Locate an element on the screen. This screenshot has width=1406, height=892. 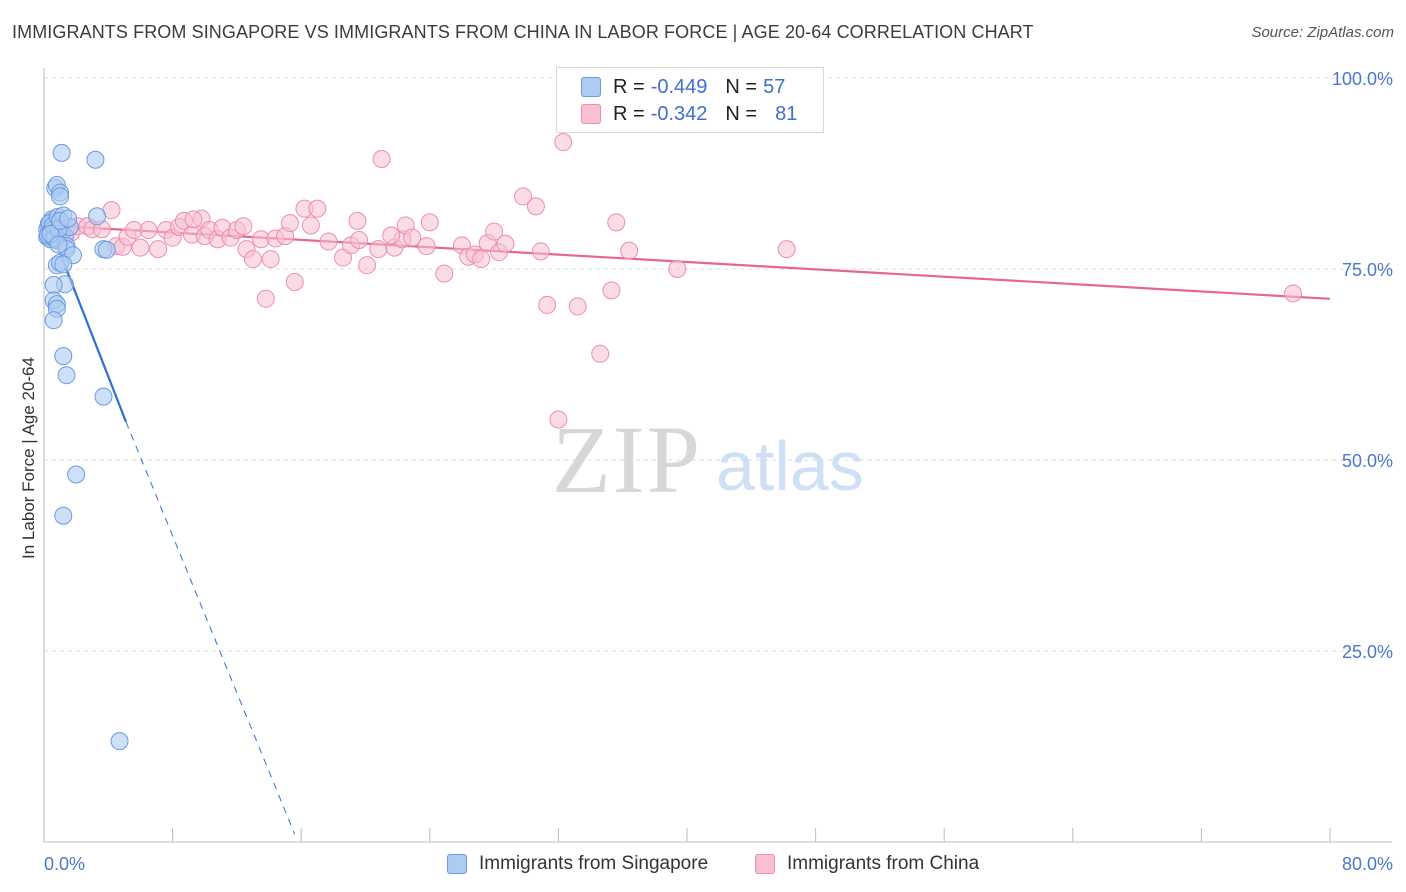
y-axis-label: In Labor Force | Age 20-64 is located at coordinates (28, 458).